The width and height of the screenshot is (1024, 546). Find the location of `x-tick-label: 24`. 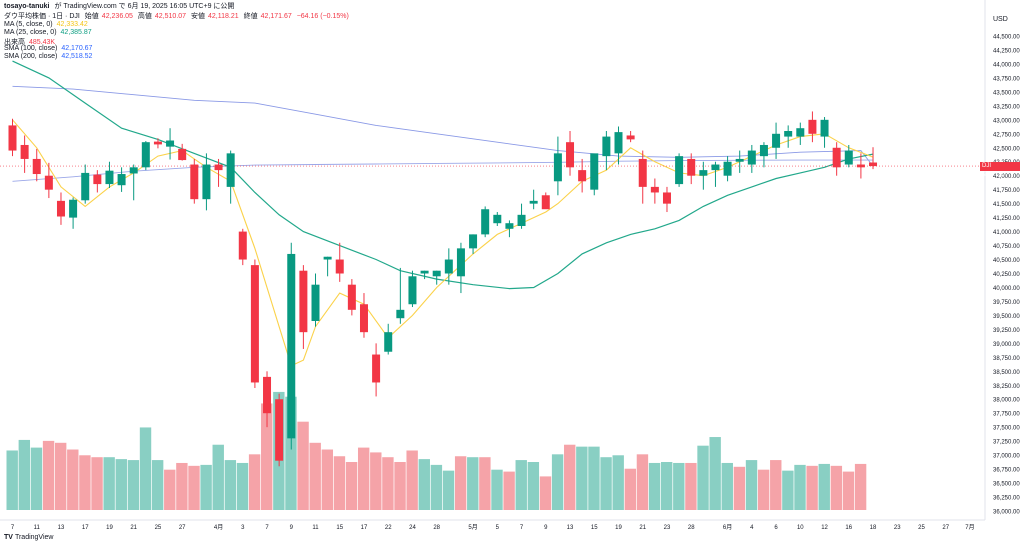

x-tick-label: 24 is located at coordinates (412, 528).